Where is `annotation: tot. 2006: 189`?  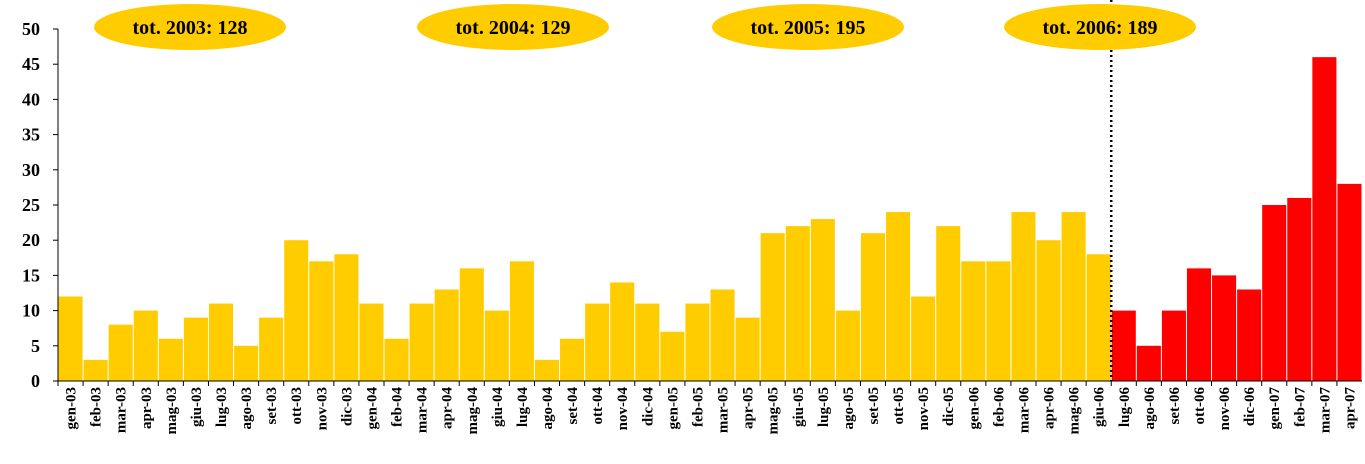
annotation: tot. 2006: 189 is located at coordinates (1100, 28).